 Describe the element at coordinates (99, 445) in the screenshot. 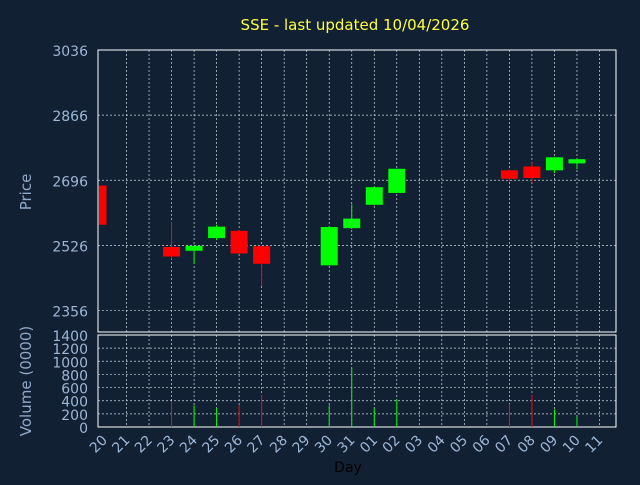

I see `x-tick-label: 20` at that location.